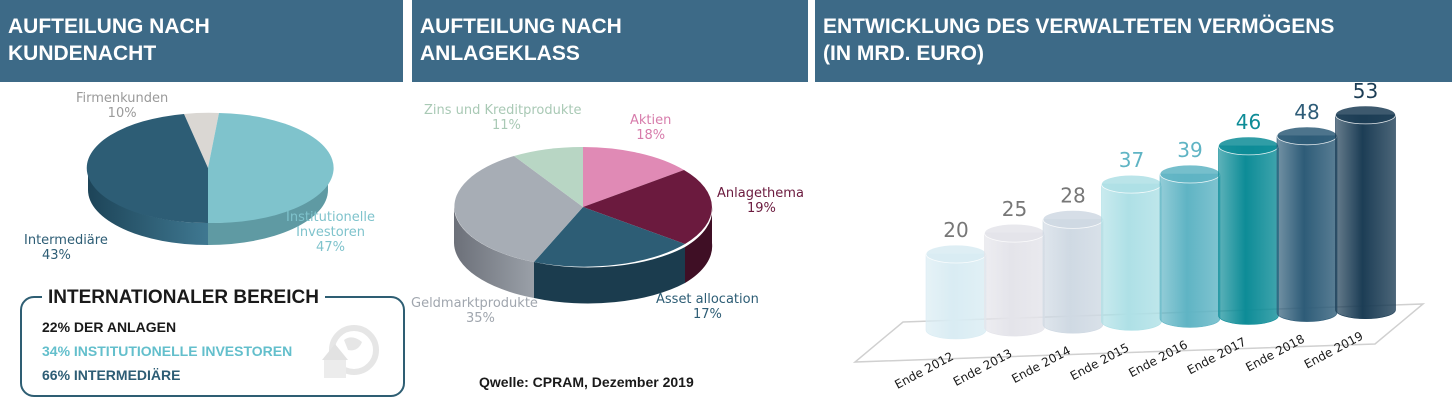 The width and height of the screenshot is (1452, 409). I want to click on slice-value: 17%, so click(707, 314).